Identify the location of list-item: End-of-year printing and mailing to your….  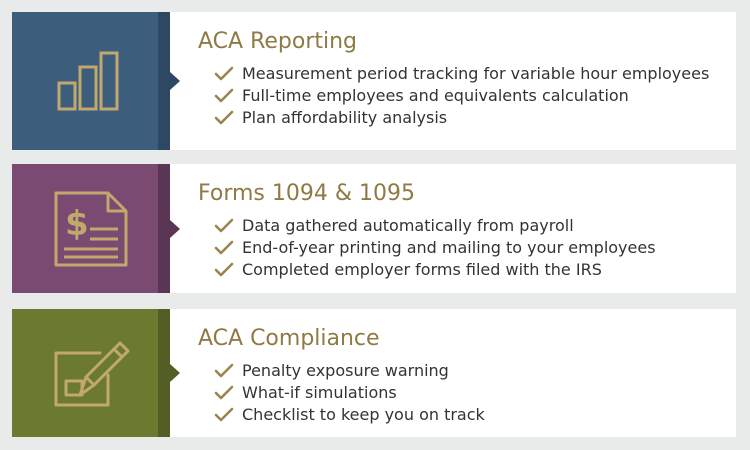
(475, 248).